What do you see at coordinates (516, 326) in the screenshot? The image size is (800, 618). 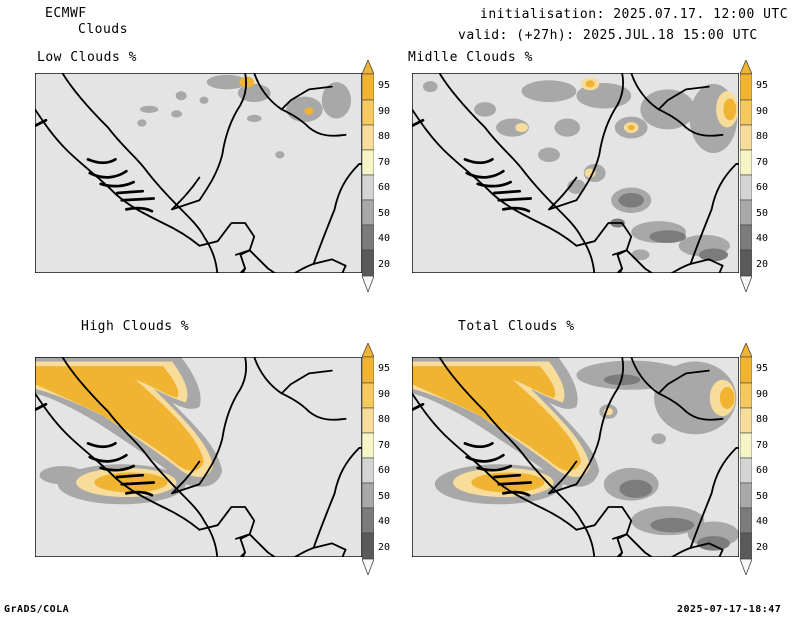 I see `panel-title-total: Total Clouds %` at bounding box center [516, 326].